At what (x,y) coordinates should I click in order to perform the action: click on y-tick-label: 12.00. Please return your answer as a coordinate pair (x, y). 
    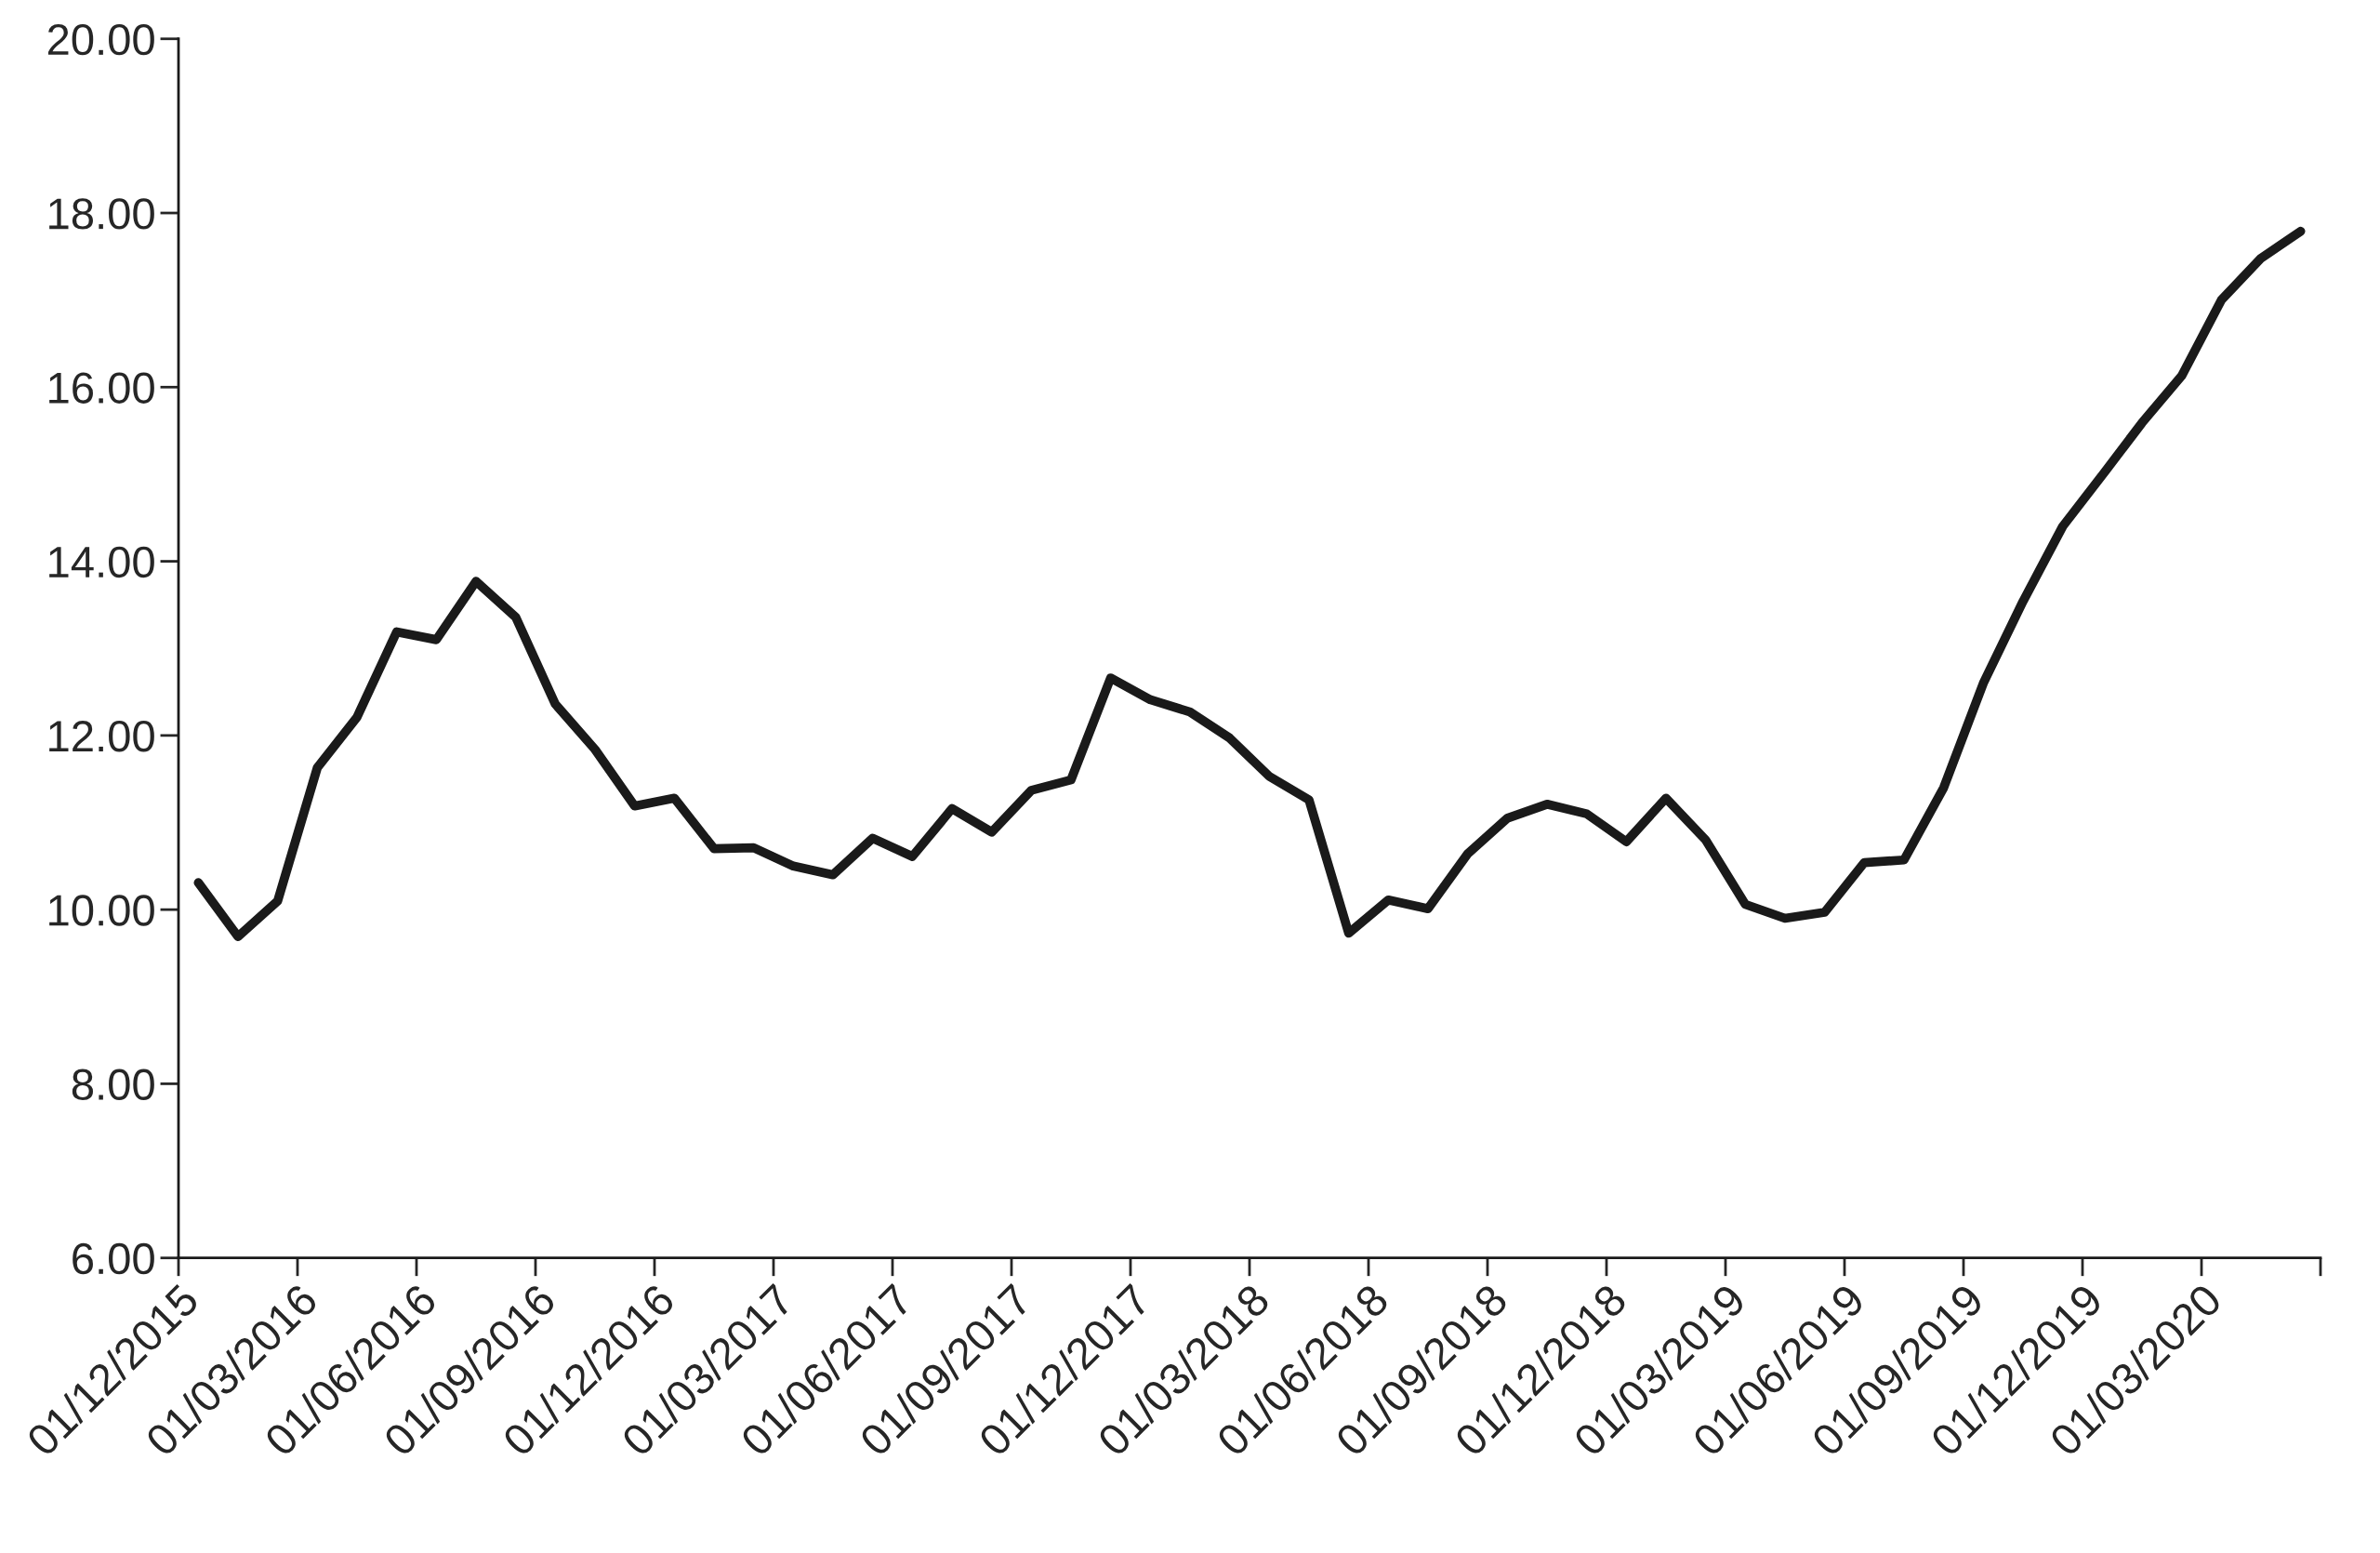
    Looking at the image, I should click on (101, 736).